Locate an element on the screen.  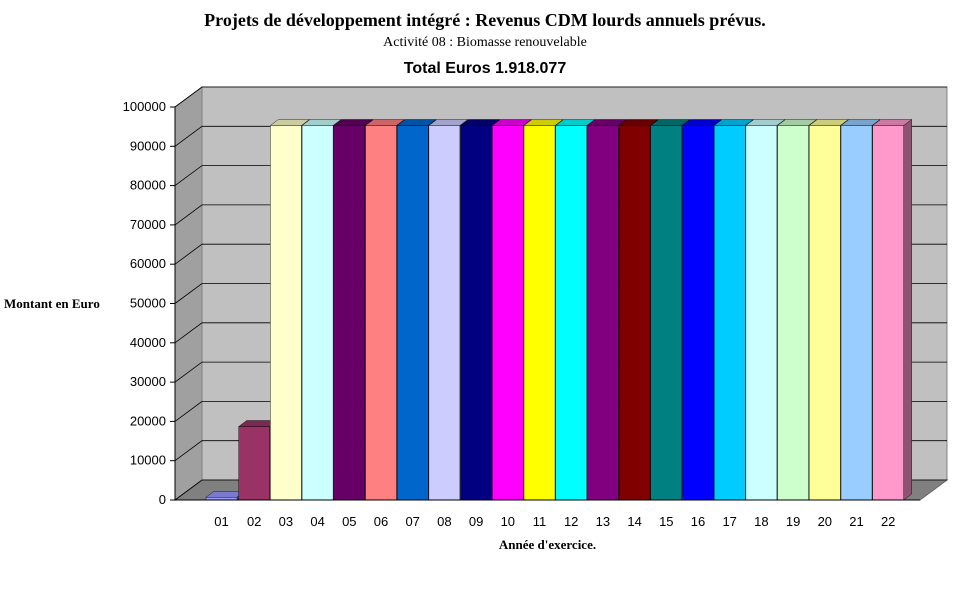
chart-subtitle: Activité 08 : Biomasse renouvelable is located at coordinates (485, 42).